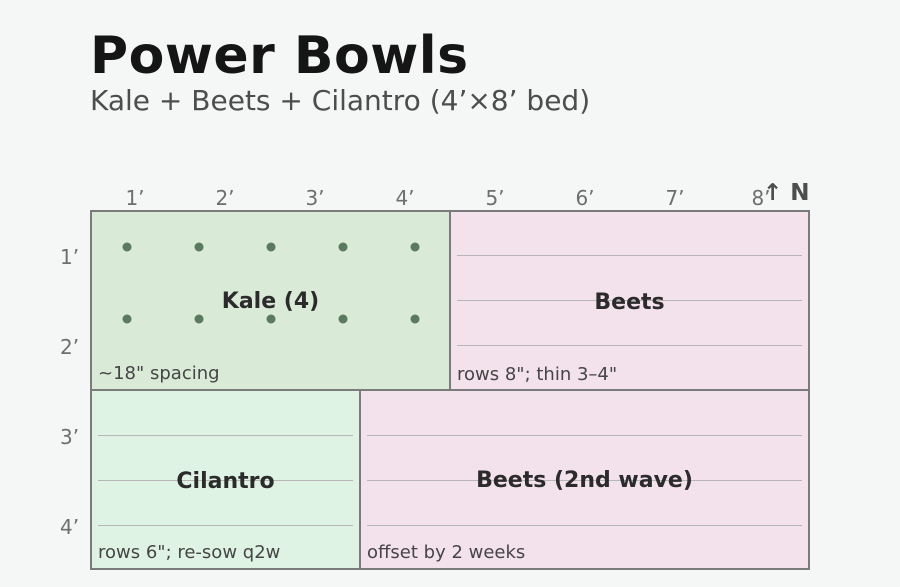  I want to click on cilantro-label: Cilantro, so click(225, 481).